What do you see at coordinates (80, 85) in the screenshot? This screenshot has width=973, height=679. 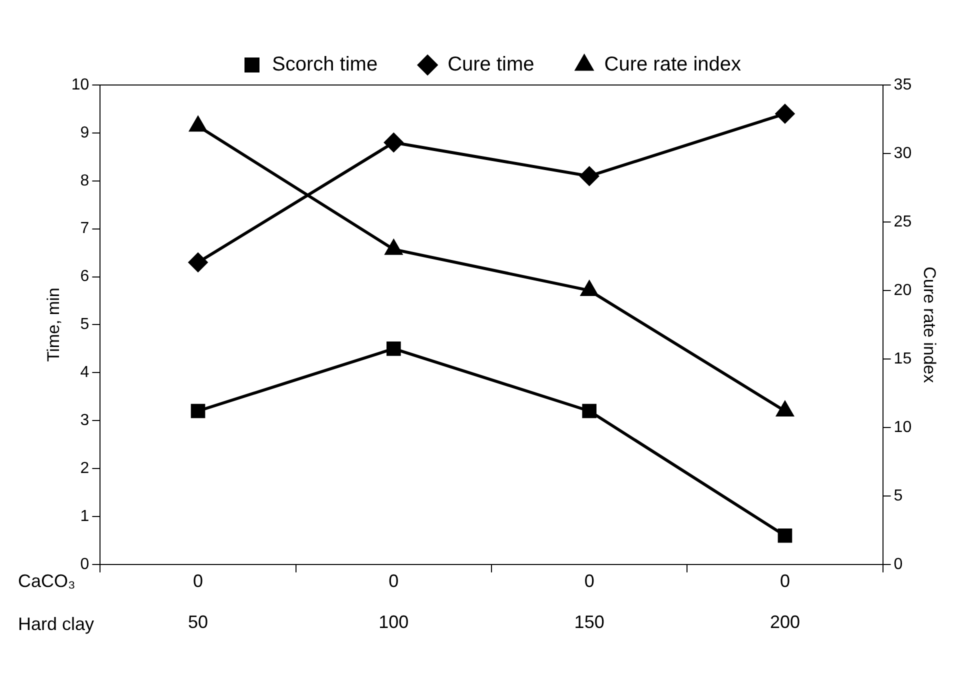 I see `y-tick-label: 10` at bounding box center [80, 85].